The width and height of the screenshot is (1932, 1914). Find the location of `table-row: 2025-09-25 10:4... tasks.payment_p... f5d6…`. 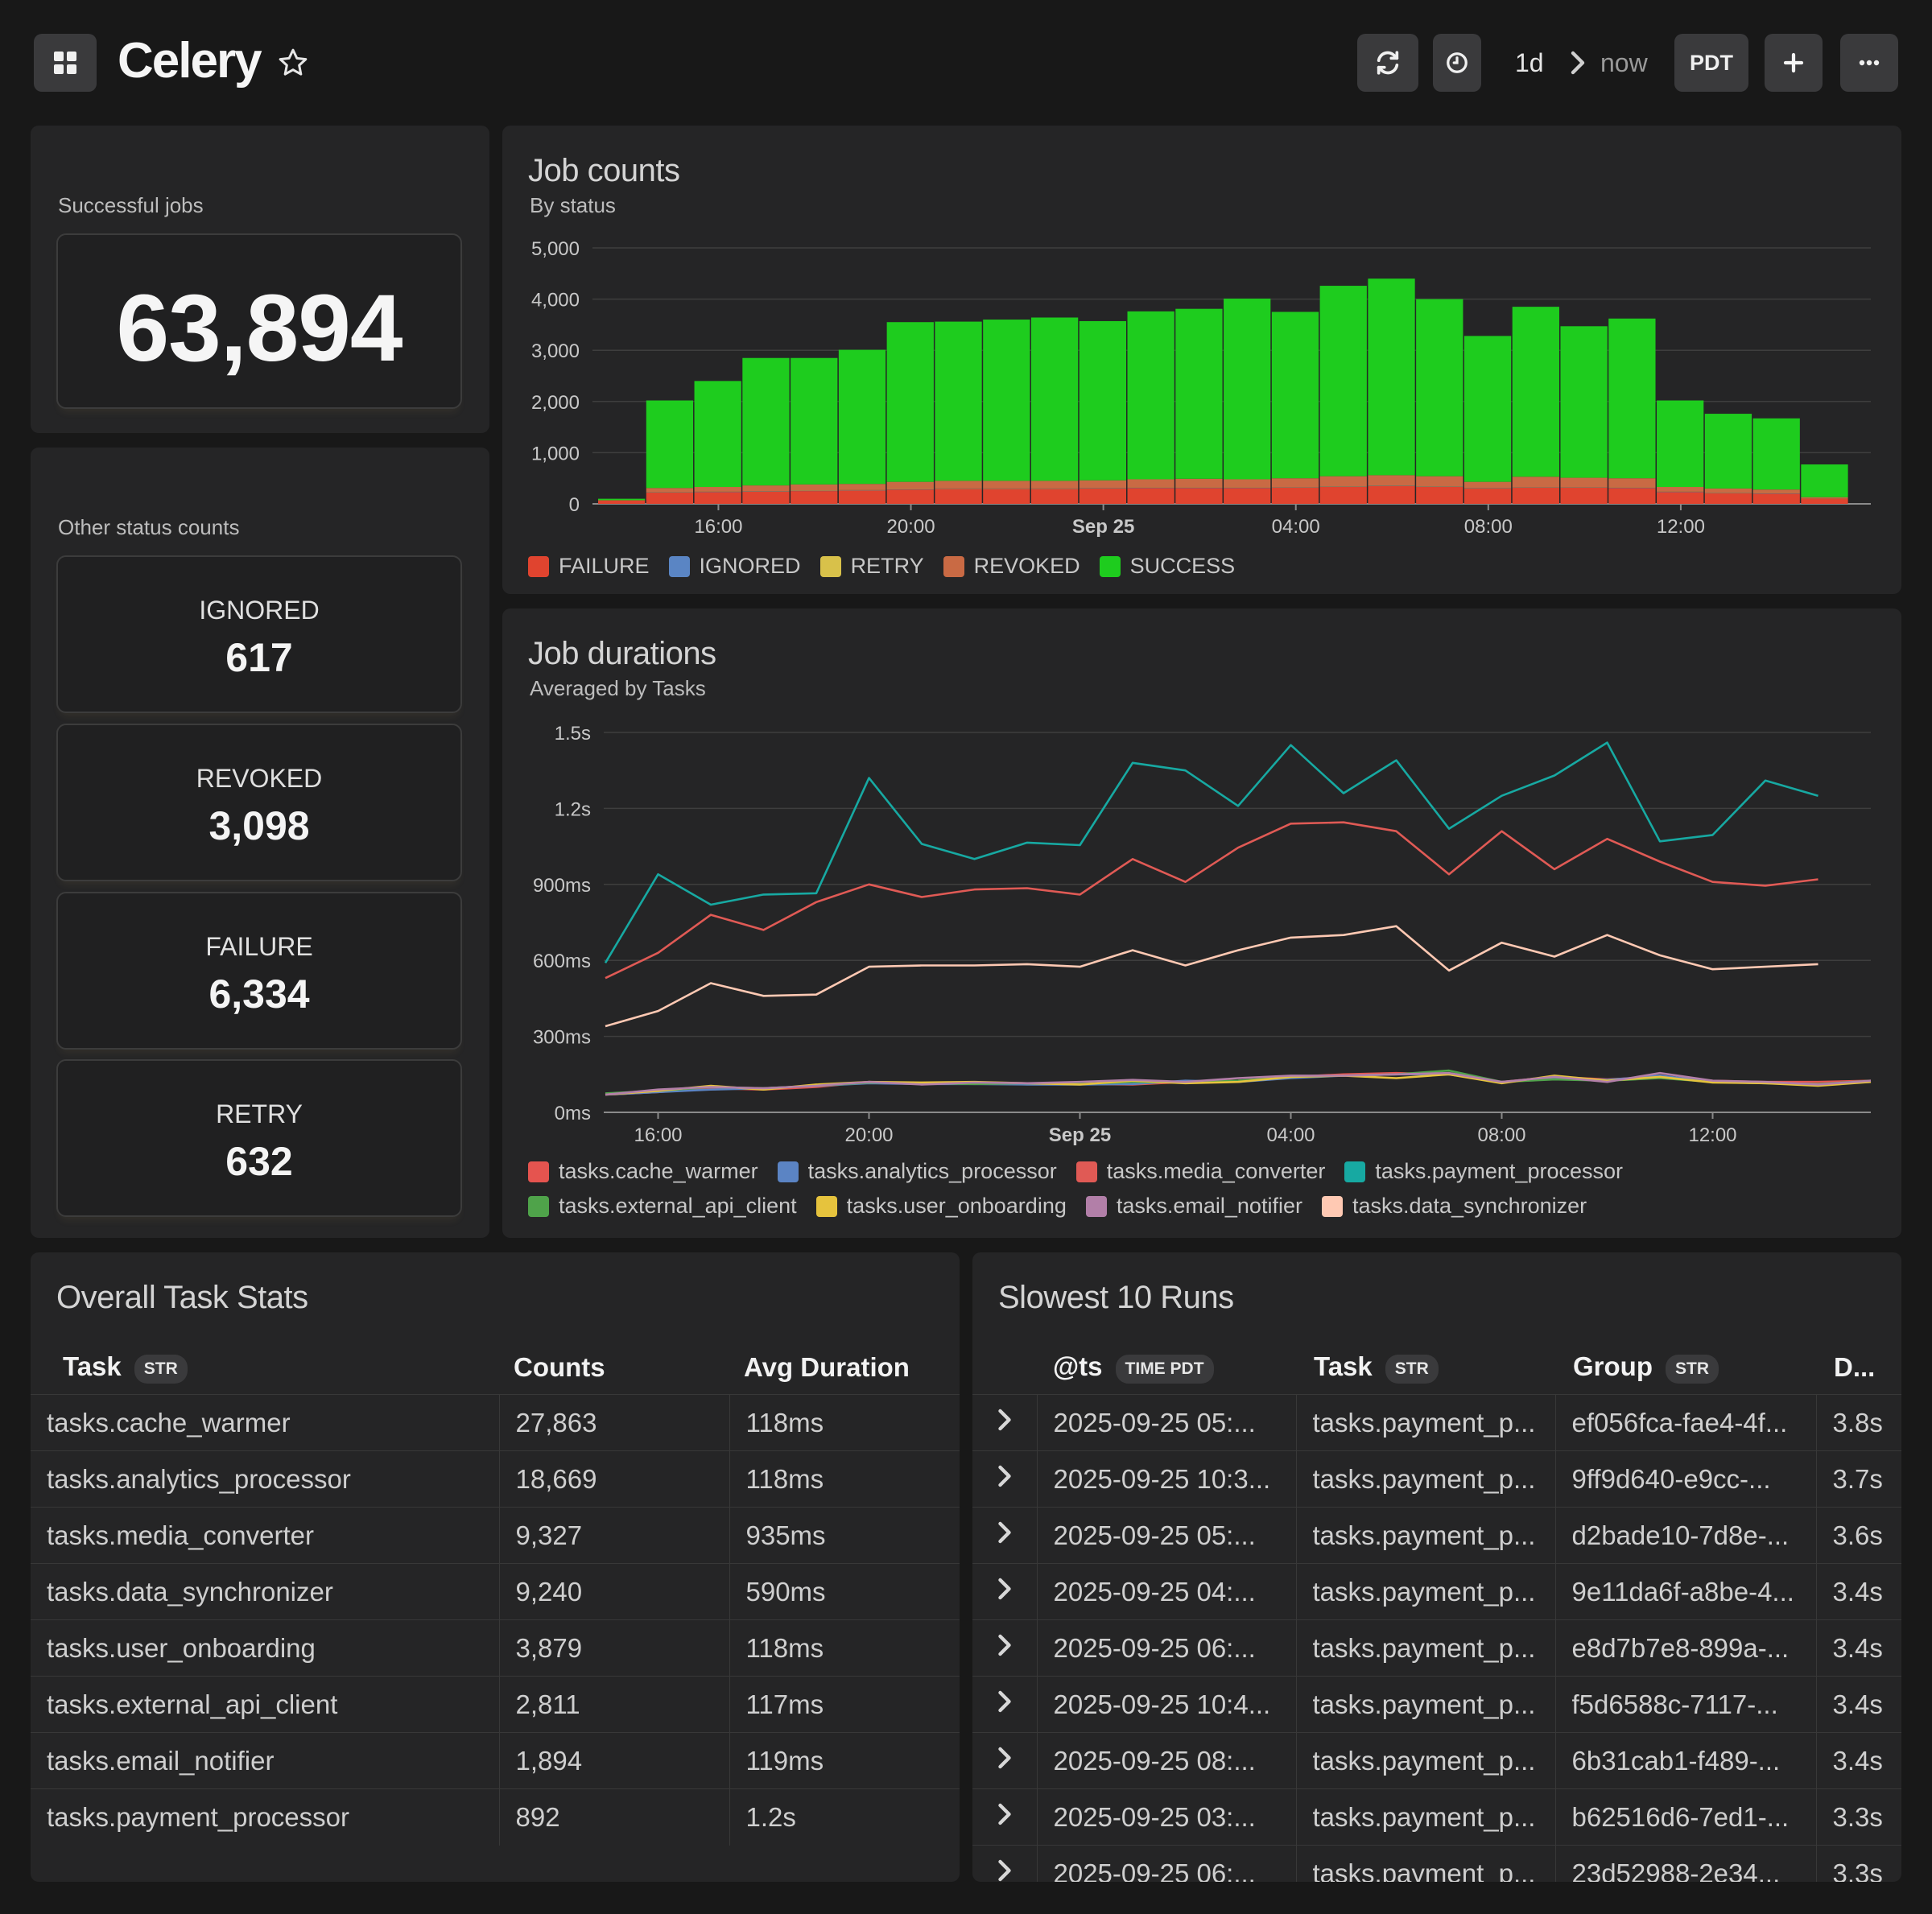

table-row: 2025-09-25 10:4... tasks.payment_p... f5d6… is located at coordinates (1436, 1704).